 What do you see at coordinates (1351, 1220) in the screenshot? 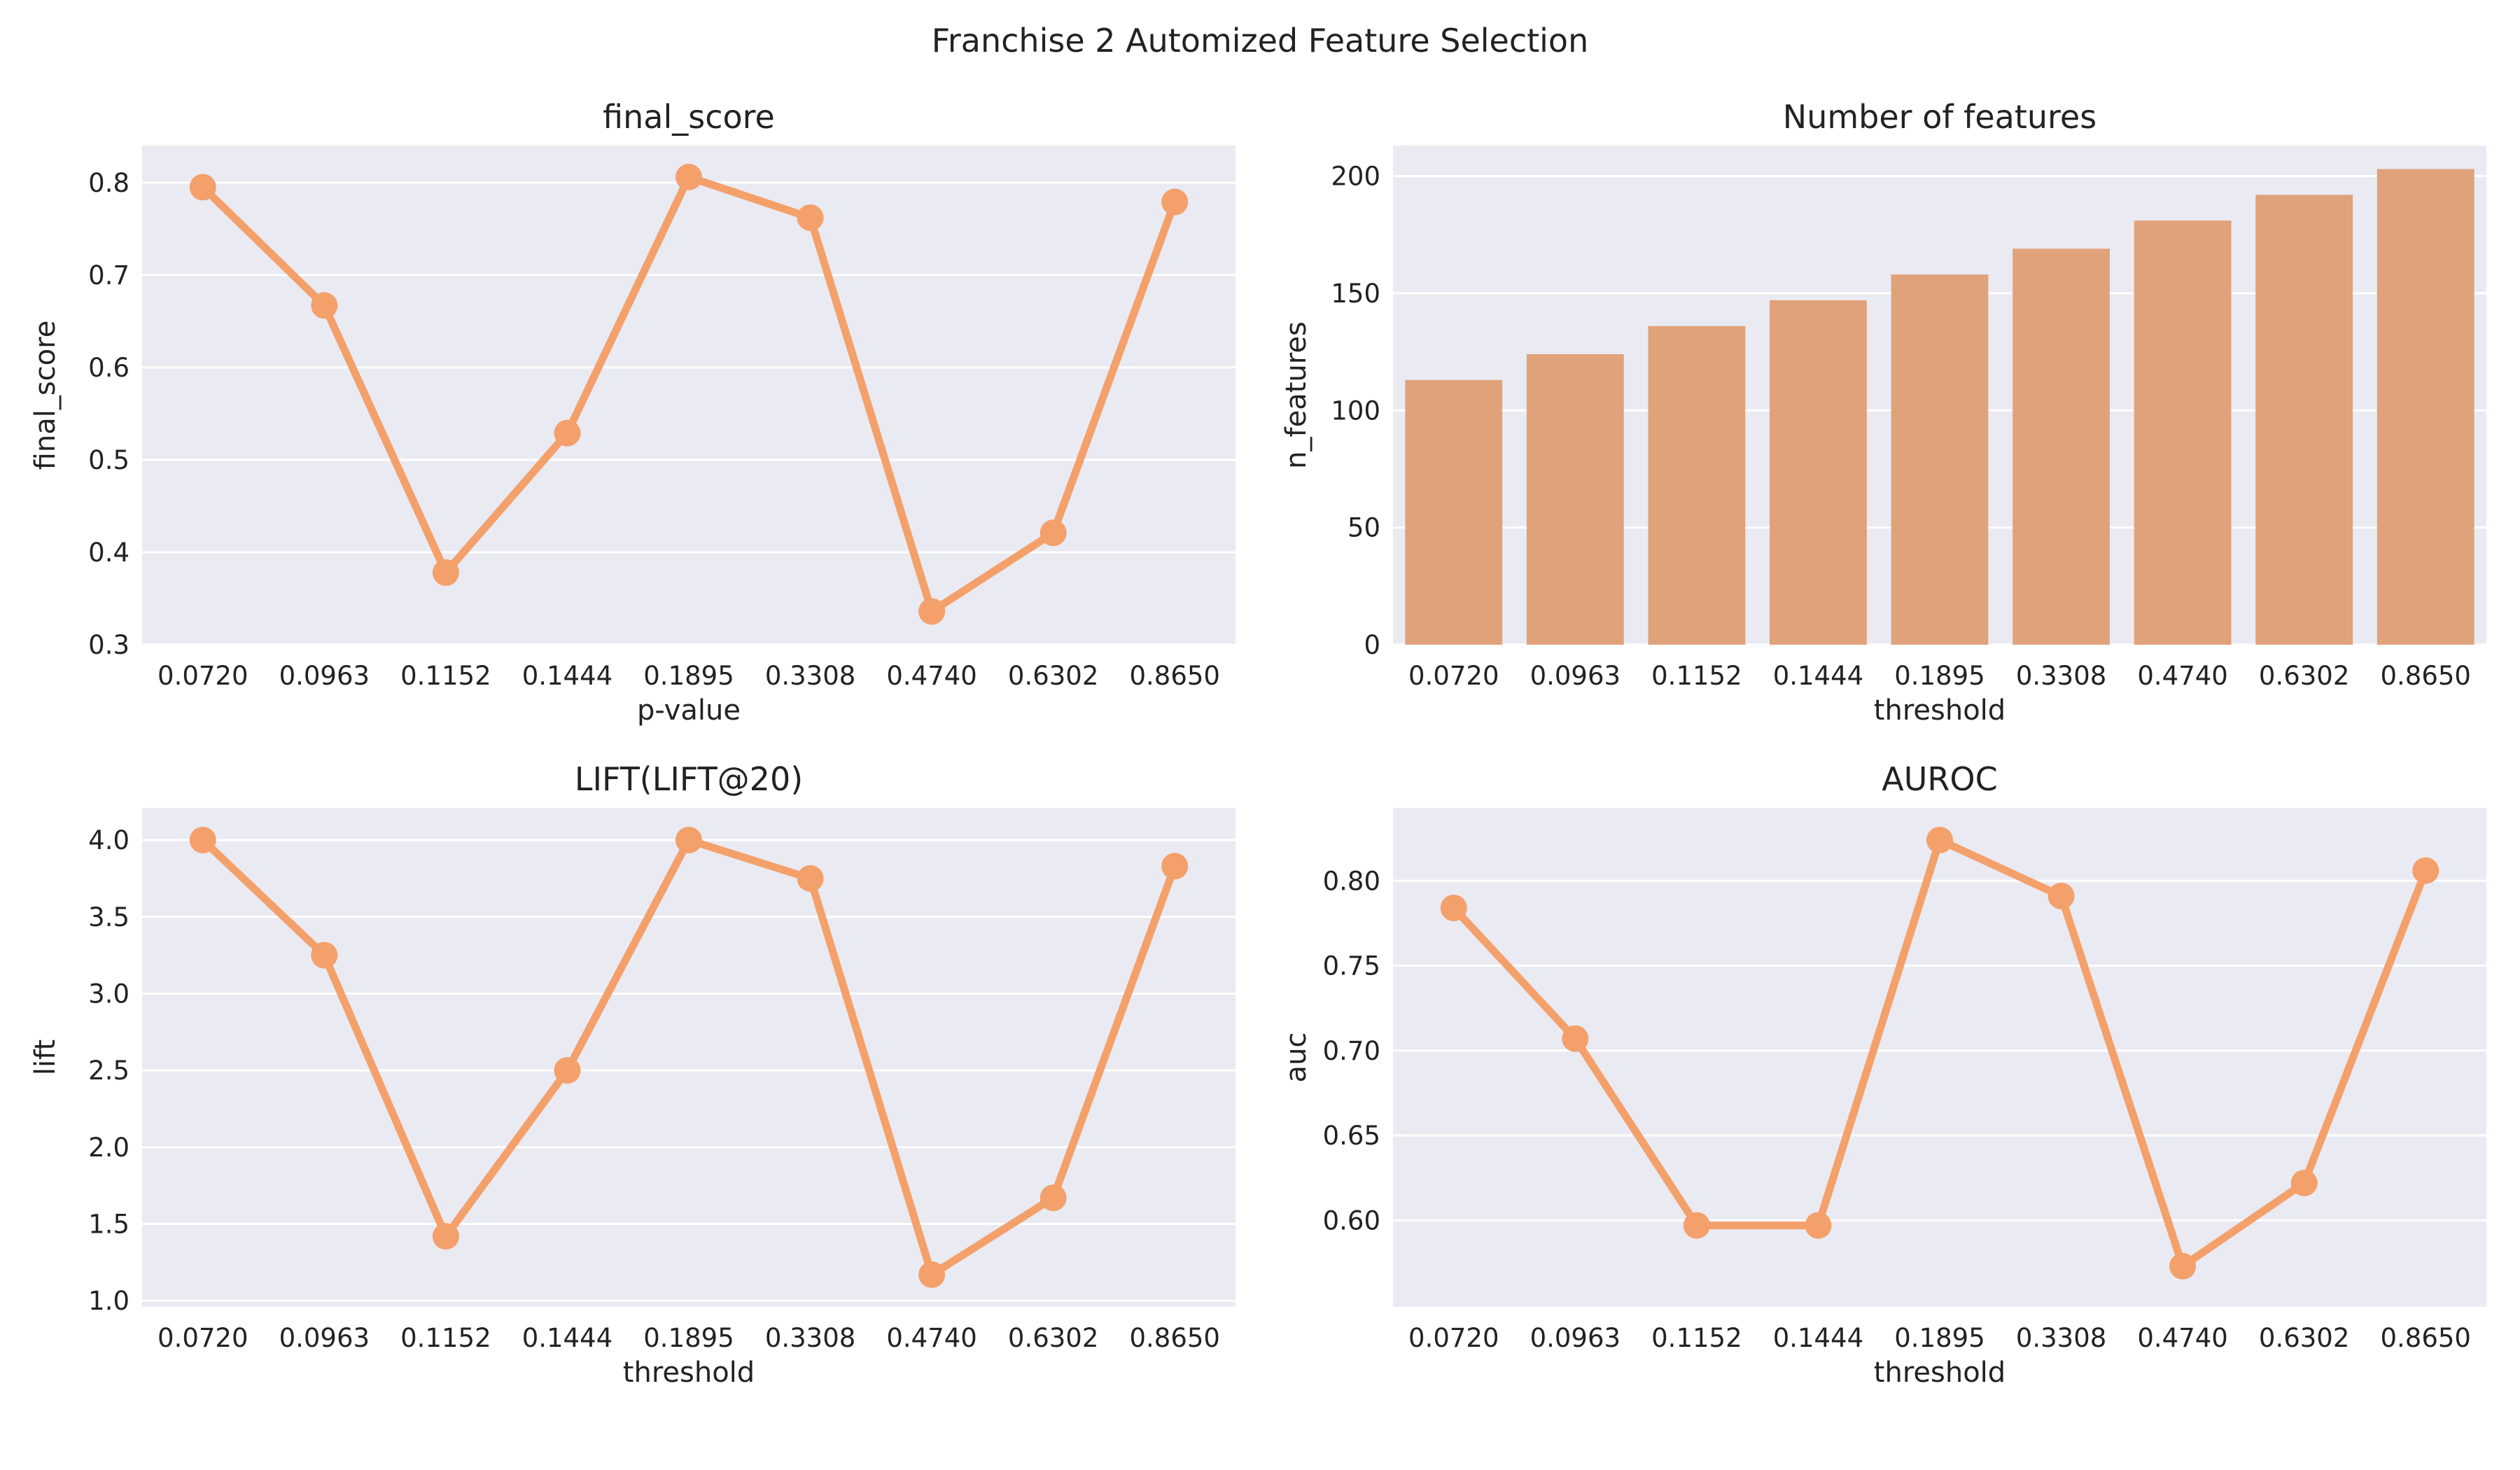
I see `y-tick-label: 0.60` at bounding box center [1351, 1220].